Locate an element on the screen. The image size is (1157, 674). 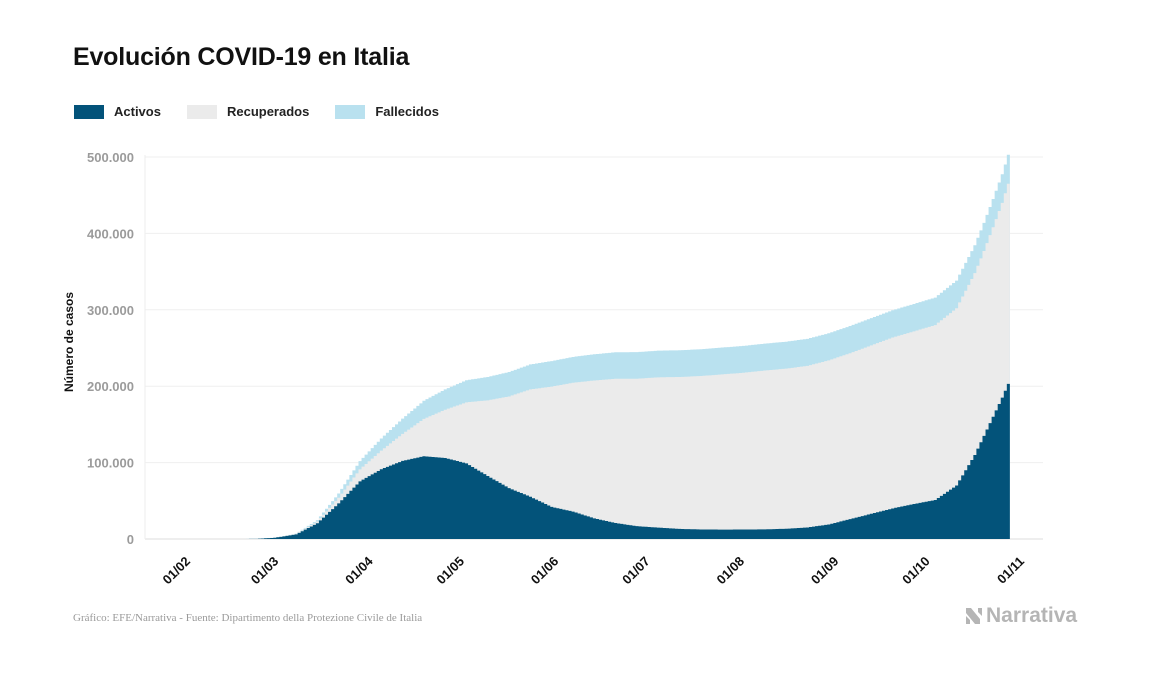
x-tick-label: 01/03 is located at coordinates (265, 571).